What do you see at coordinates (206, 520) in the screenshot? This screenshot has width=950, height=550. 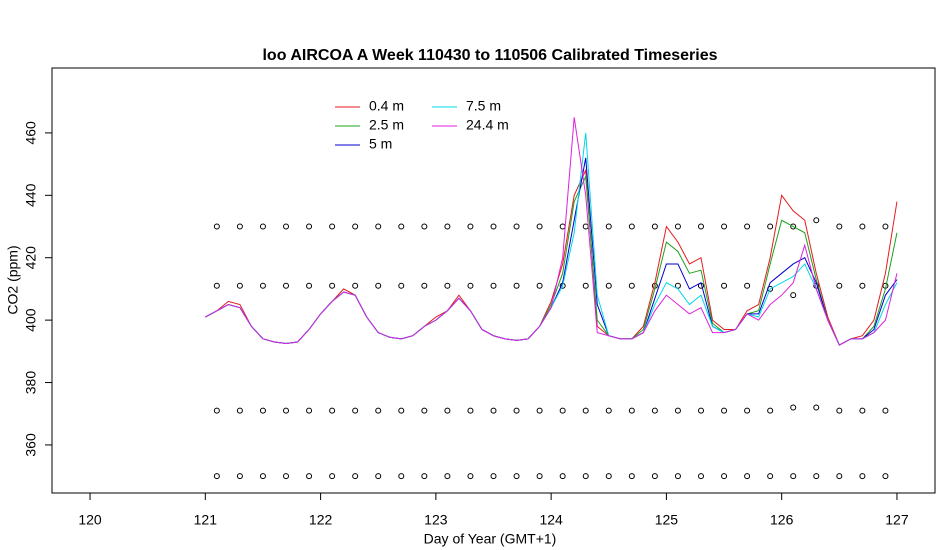 I see `x-tick-label: 121` at bounding box center [206, 520].